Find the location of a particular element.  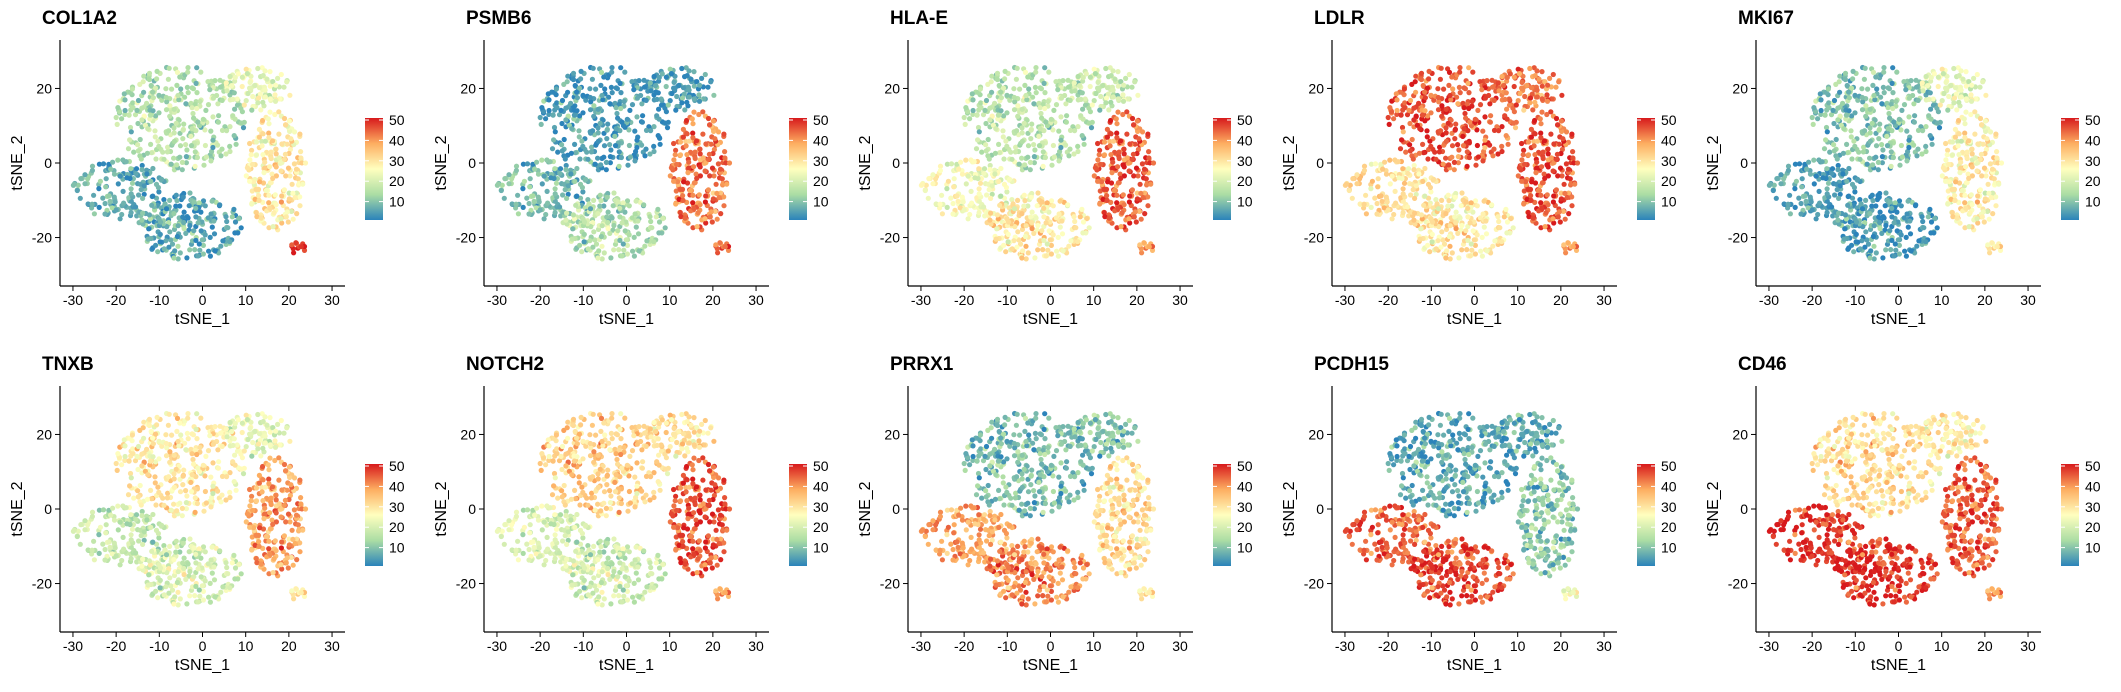

y-tick-label: 20 is located at coordinates (892, 88).